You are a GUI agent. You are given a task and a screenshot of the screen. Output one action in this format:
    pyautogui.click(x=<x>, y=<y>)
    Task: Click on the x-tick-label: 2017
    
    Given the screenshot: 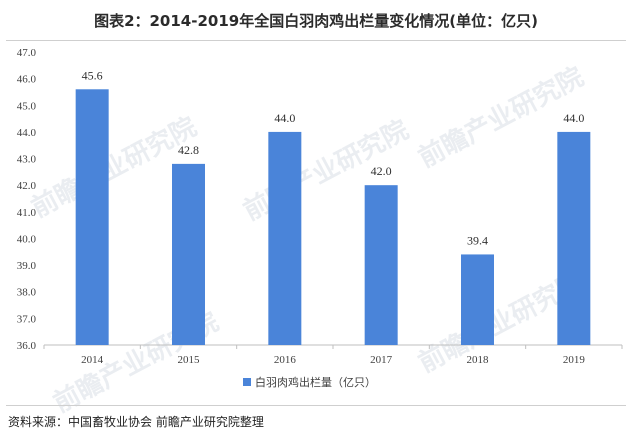 What is the action you would take?
    pyautogui.click(x=381, y=360)
    